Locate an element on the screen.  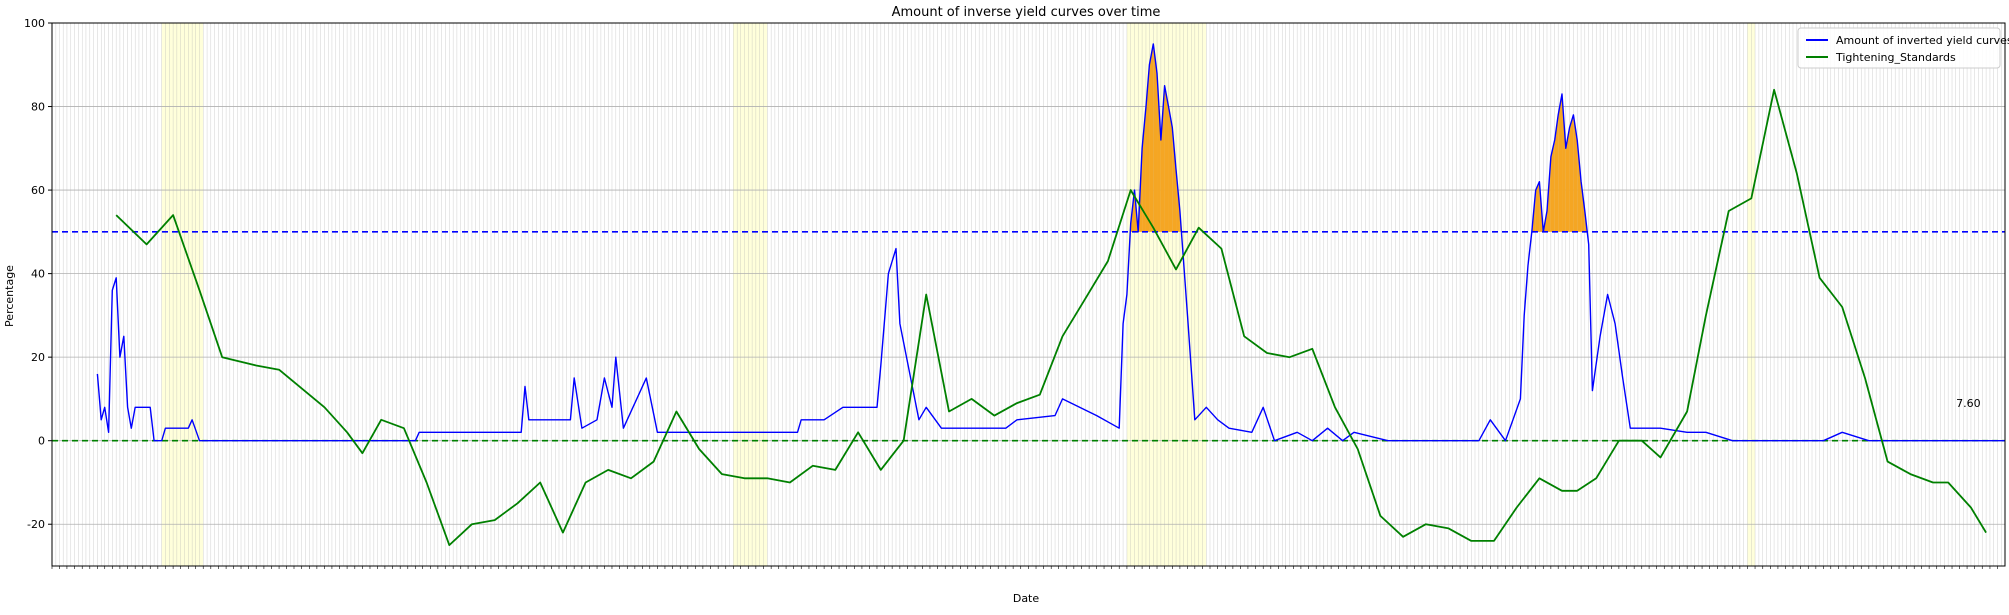
x-axis-label: Date is located at coordinates (1026, 598).